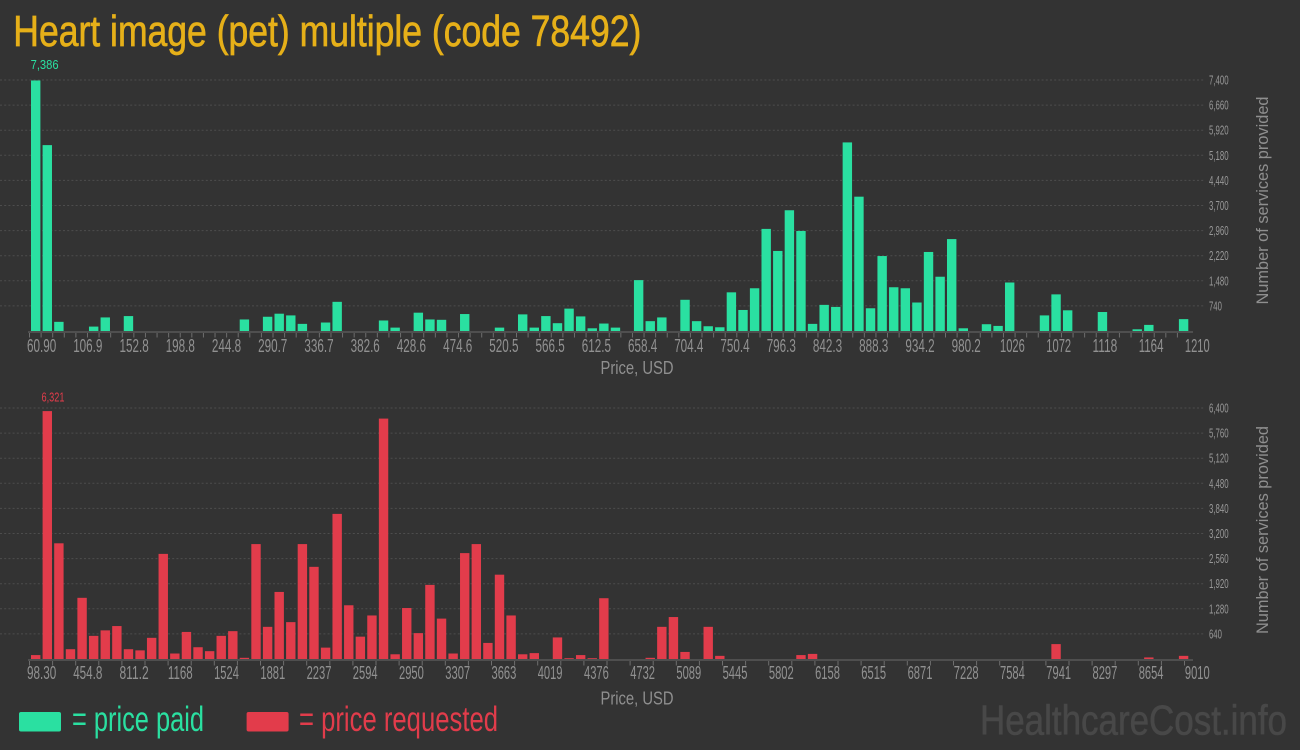 The width and height of the screenshot is (1300, 750). What do you see at coordinates (642, 673) in the screenshot?
I see `svg-text: 4732` at bounding box center [642, 673].